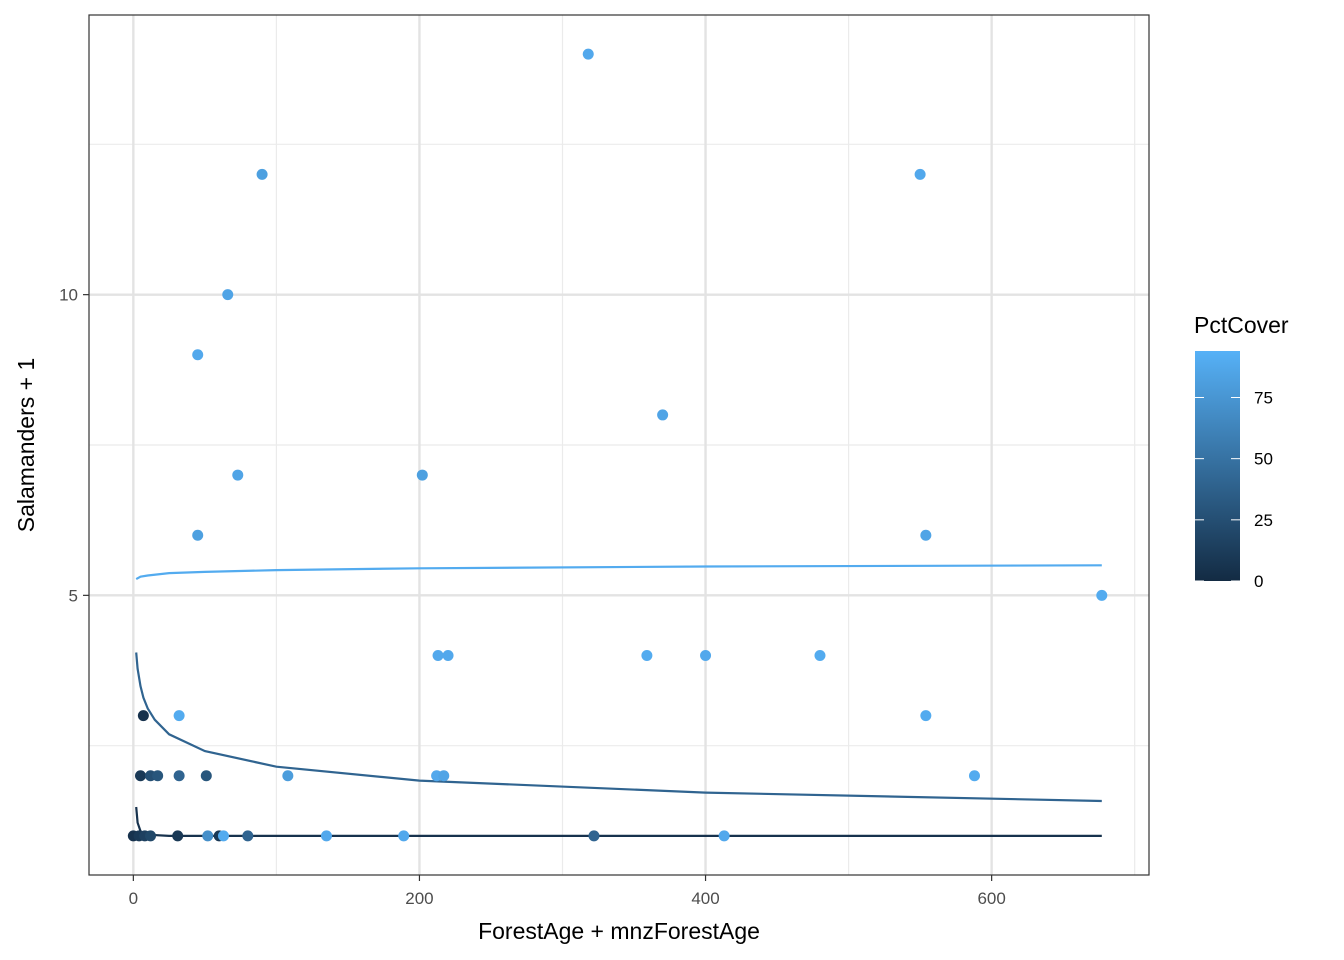 This screenshot has width=1344, height=960. What do you see at coordinates (419, 898) in the screenshot?
I see `x-tick-label: 200` at bounding box center [419, 898].